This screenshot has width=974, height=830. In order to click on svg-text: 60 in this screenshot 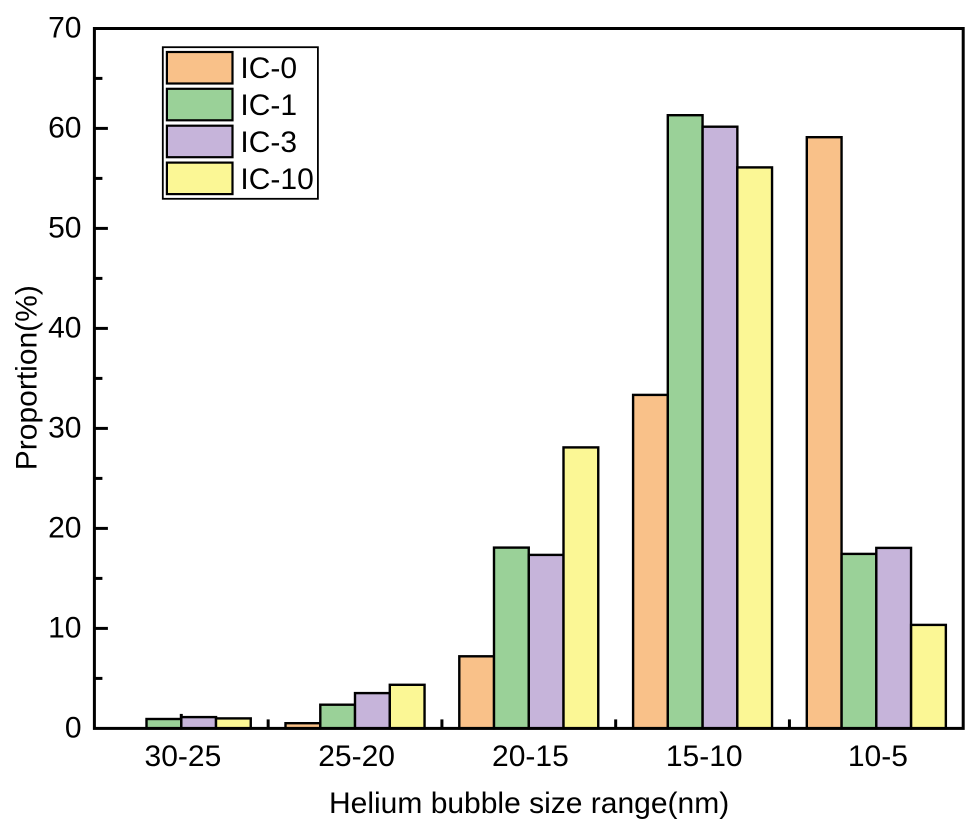, I will do `click(64, 128)`.